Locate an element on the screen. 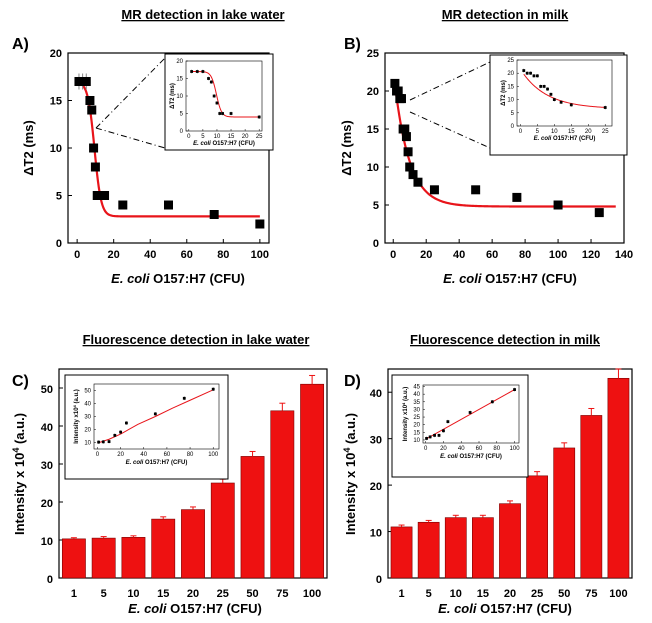 This screenshot has width=652, height=623. inset-frame is located at coordinates (460, 426).